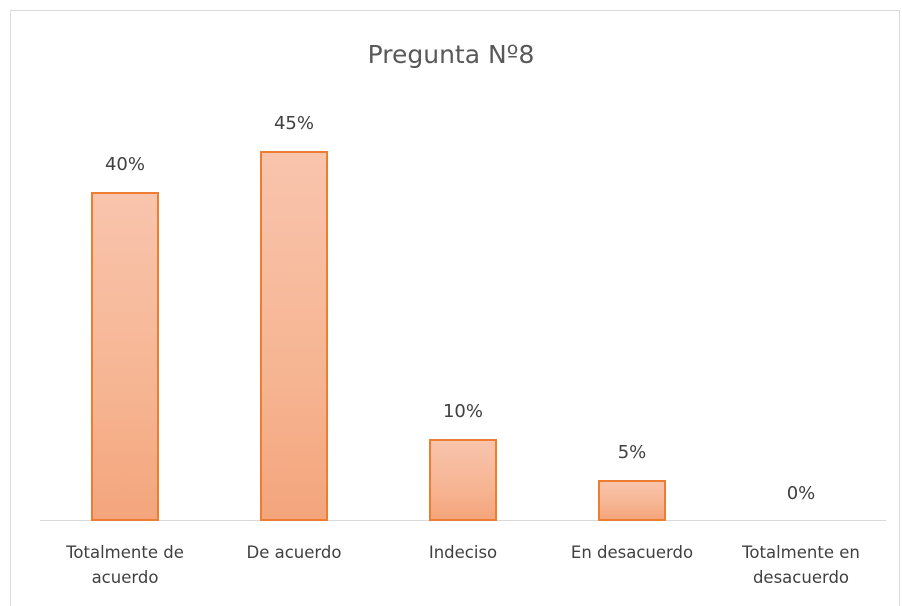 The width and height of the screenshot is (902, 606). I want to click on x-tick-label: Indeciso, so click(463, 552).